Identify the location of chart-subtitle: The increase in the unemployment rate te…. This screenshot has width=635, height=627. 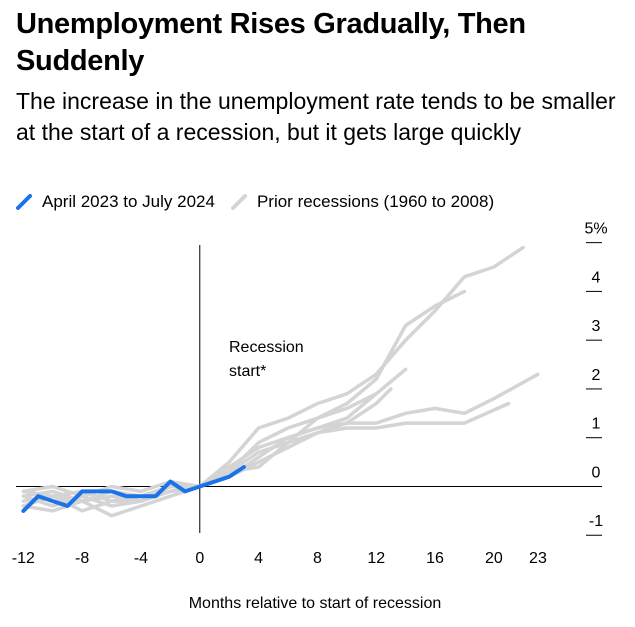
(316, 116).